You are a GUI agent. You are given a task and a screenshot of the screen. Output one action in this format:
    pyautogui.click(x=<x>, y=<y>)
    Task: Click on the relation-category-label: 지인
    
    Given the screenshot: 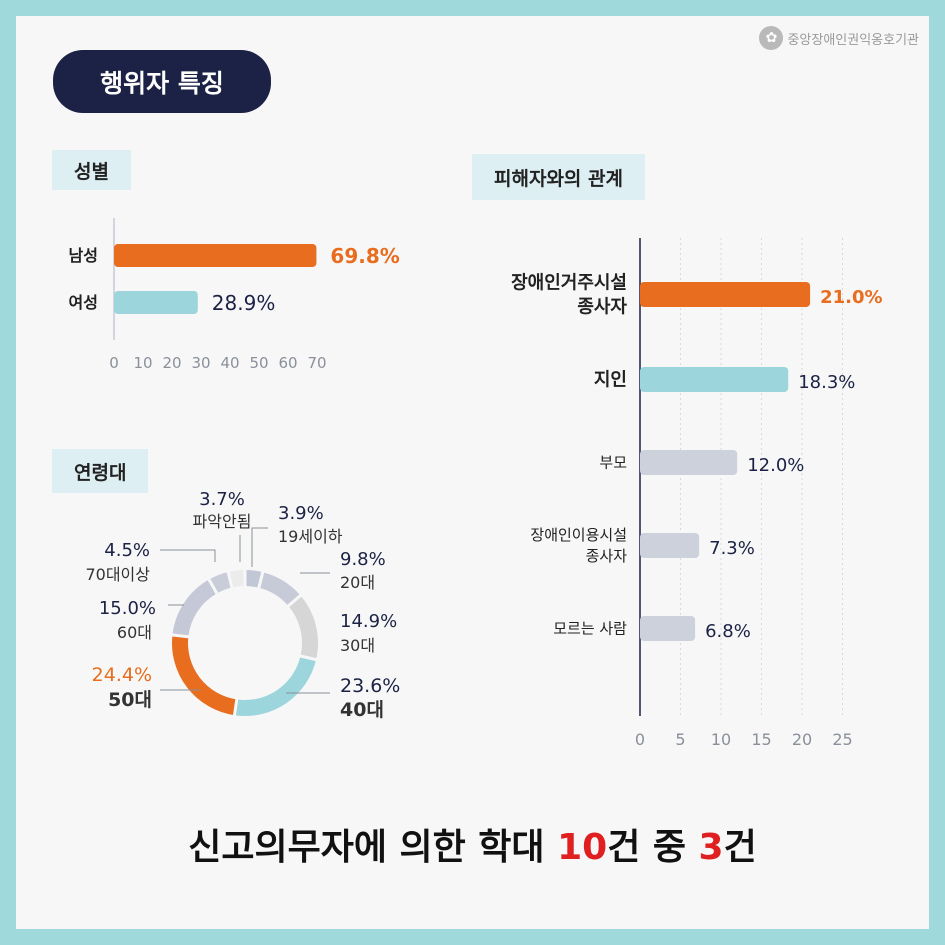 What is the action you would take?
    pyautogui.click(x=610, y=379)
    